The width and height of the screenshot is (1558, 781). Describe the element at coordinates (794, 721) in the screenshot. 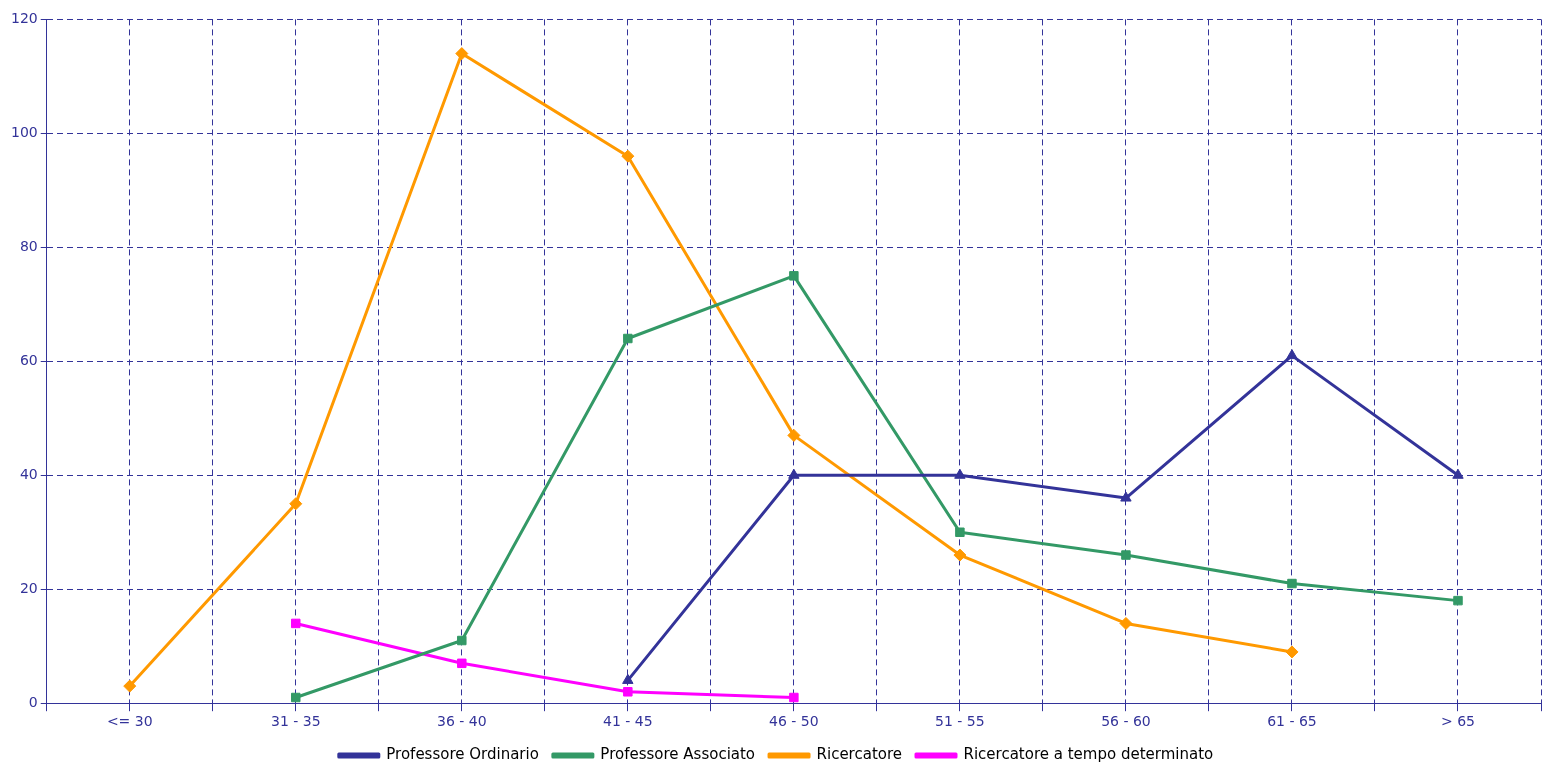

I see `x-tick-label: 46 - 50` at that location.